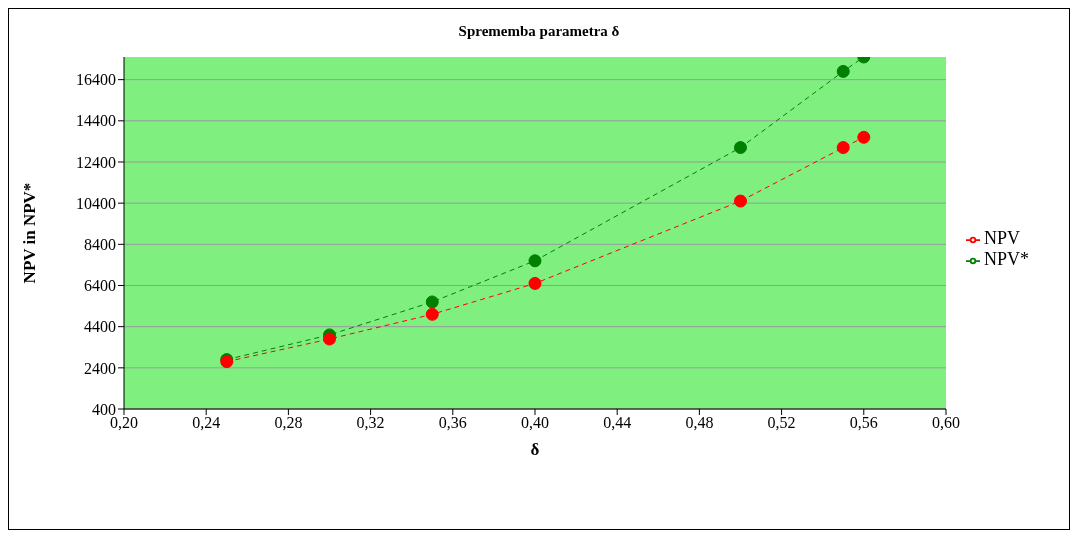 This screenshot has width=1085, height=536. Describe the element at coordinates (863, 423) in the screenshot. I see `x-tick-label: 0,56` at that location.